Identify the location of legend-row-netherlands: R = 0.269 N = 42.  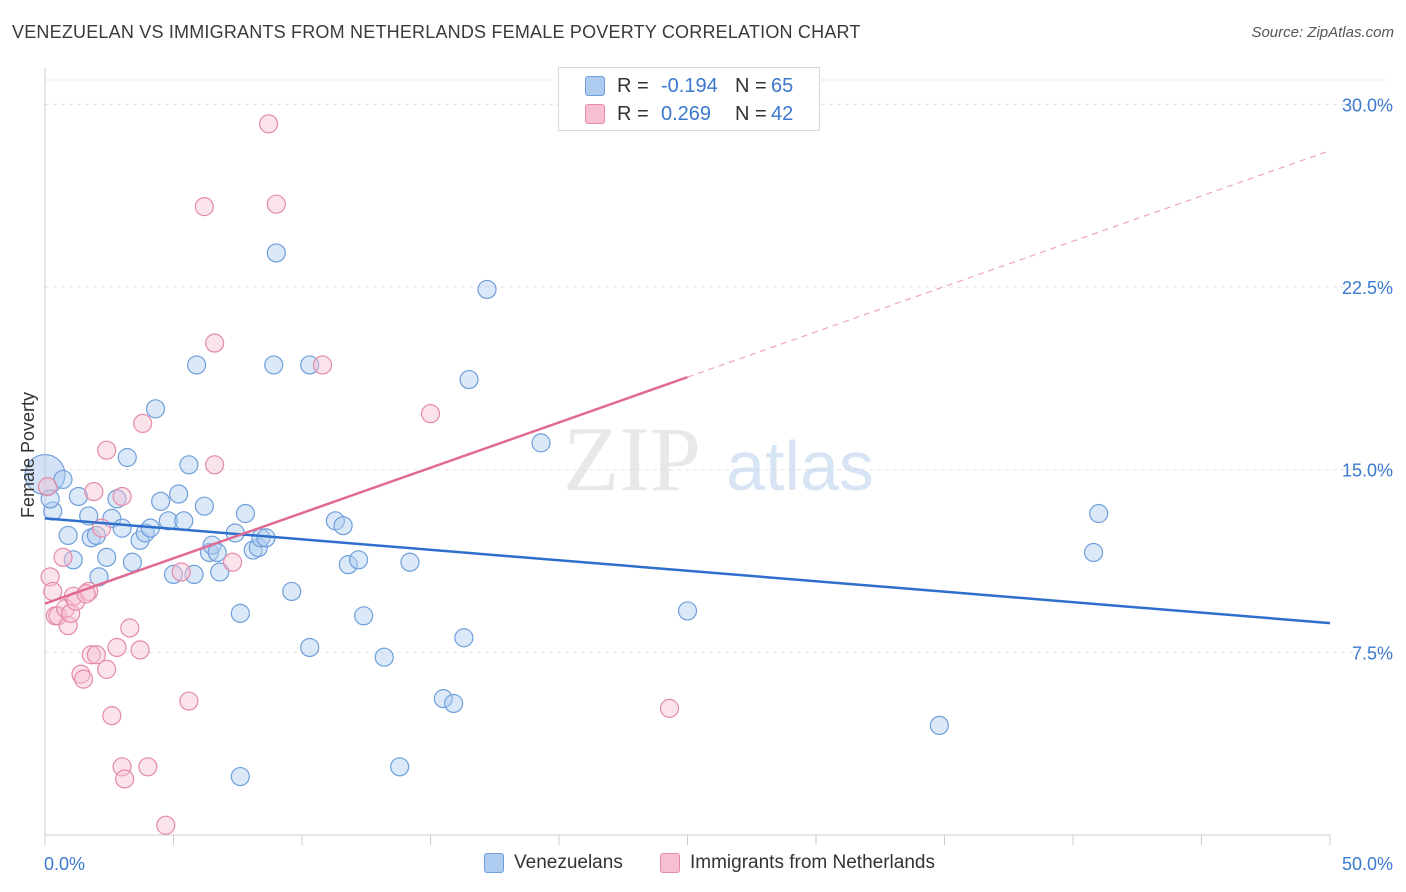
(689, 114).